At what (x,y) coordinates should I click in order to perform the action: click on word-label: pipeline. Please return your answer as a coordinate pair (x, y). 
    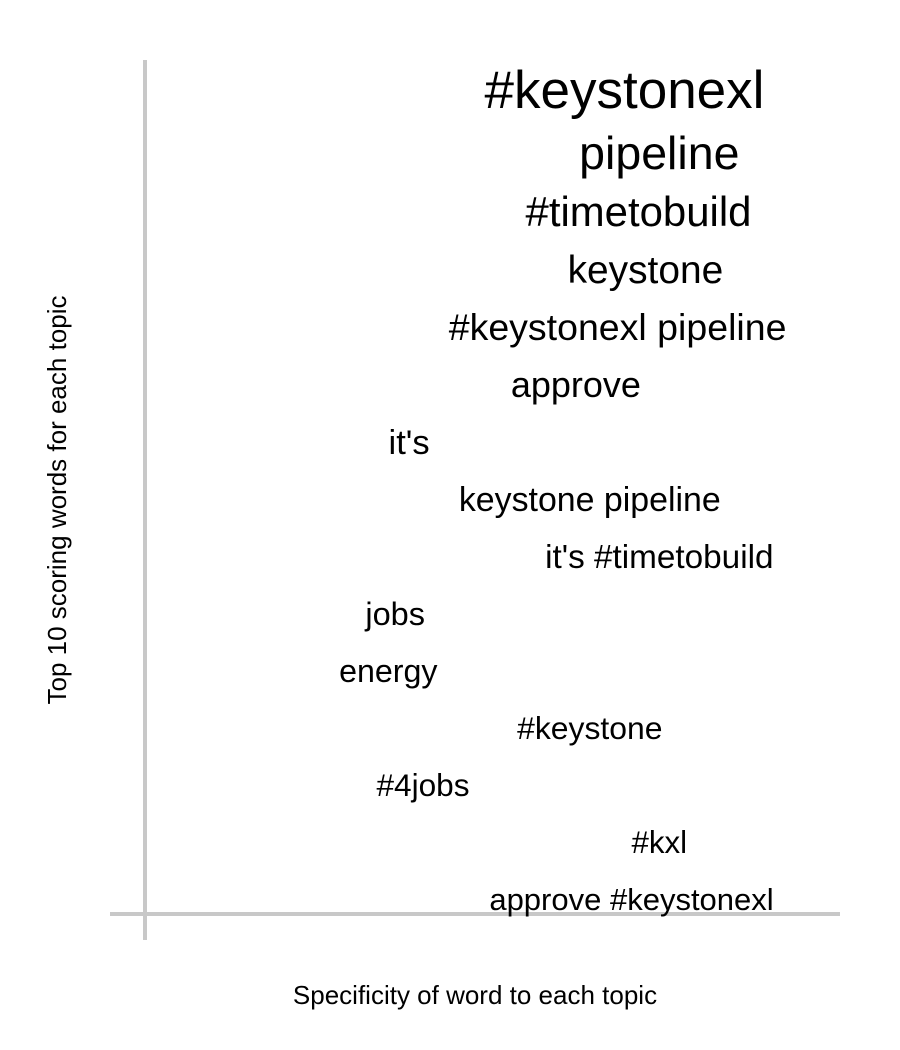
    Looking at the image, I should click on (659, 153).